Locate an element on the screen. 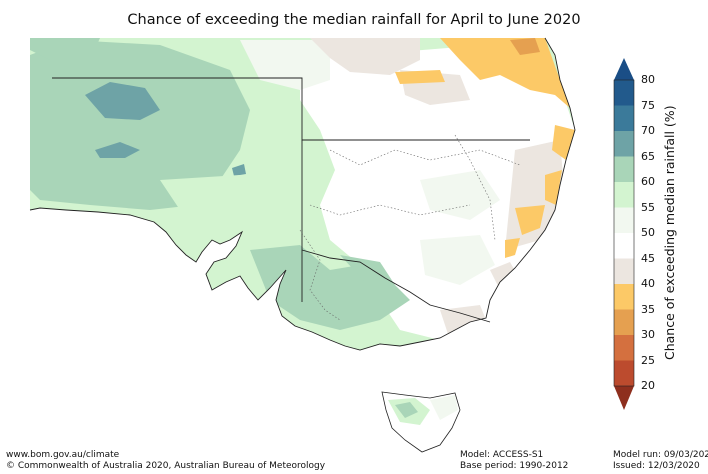 Image resolution: width=708 pixels, height=474 pixels. tick-label: 35 is located at coordinates (648, 309).